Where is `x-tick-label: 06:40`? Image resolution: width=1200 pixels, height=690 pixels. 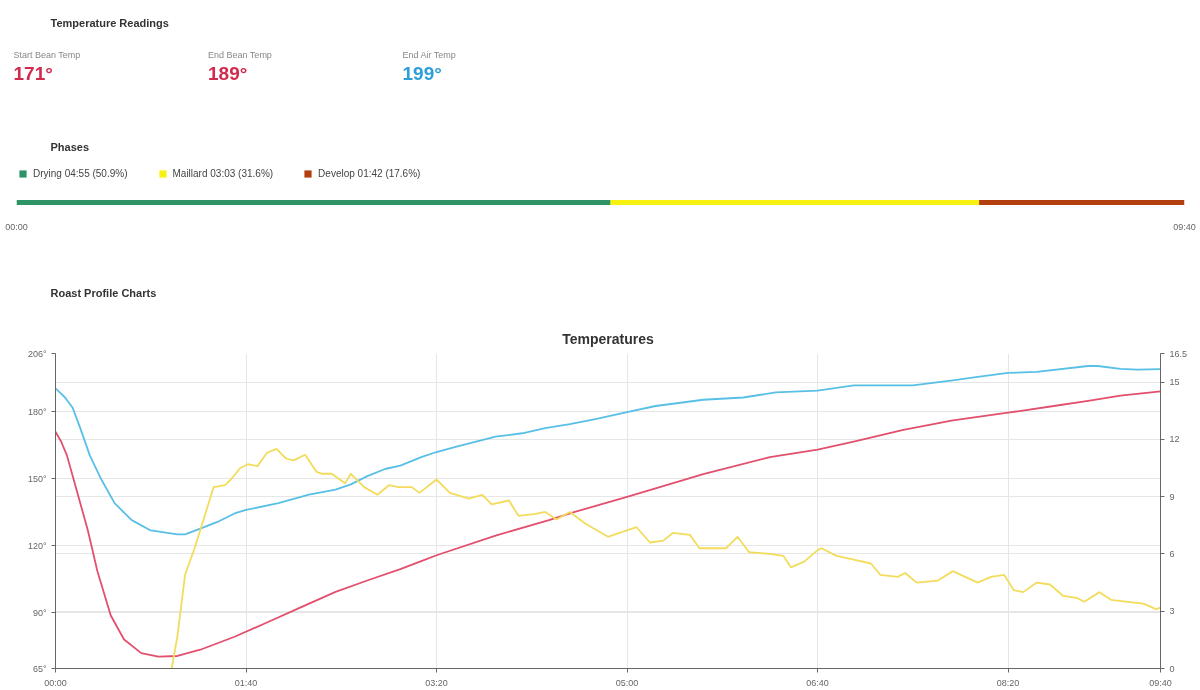
x-tick-label: 06:40 is located at coordinates (817, 682).